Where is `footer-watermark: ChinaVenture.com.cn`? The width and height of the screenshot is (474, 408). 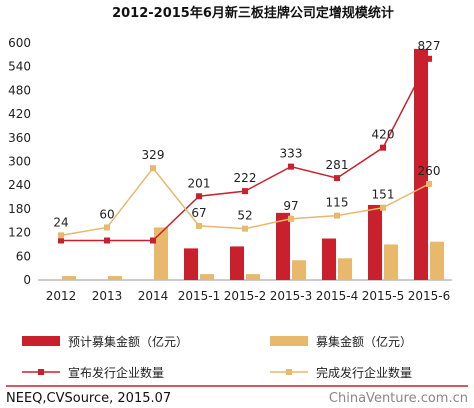
footer-watermark: ChinaVenture.com.cn is located at coordinates (398, 398).